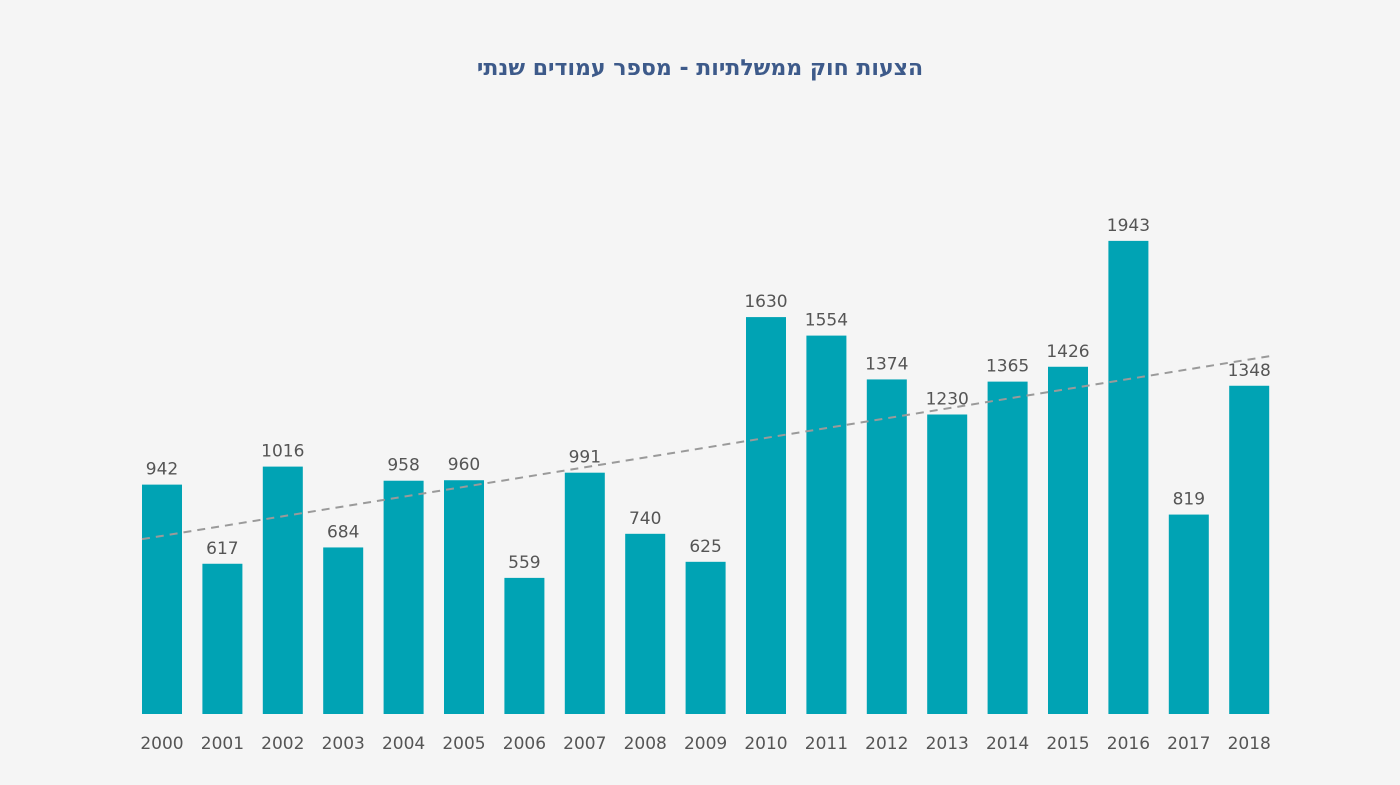 The height and width of the screenshot is (785, 1400). What do you see at coordinates (826, 744) in the screenshot?
I see `x-tick-label: 2011` at bounding box center [826, 744].